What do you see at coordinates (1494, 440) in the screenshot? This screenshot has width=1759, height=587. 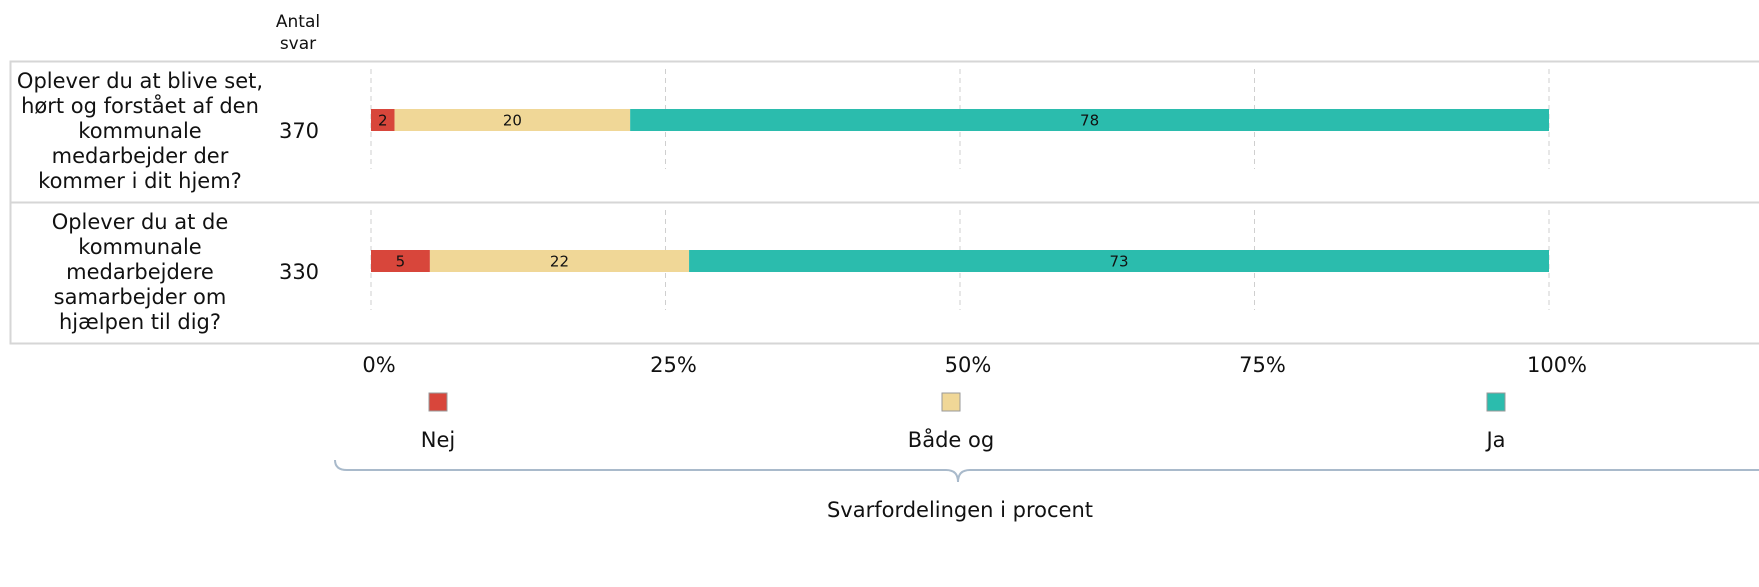 I see `legend-label: Ja` at bounding box center [1494, 440].